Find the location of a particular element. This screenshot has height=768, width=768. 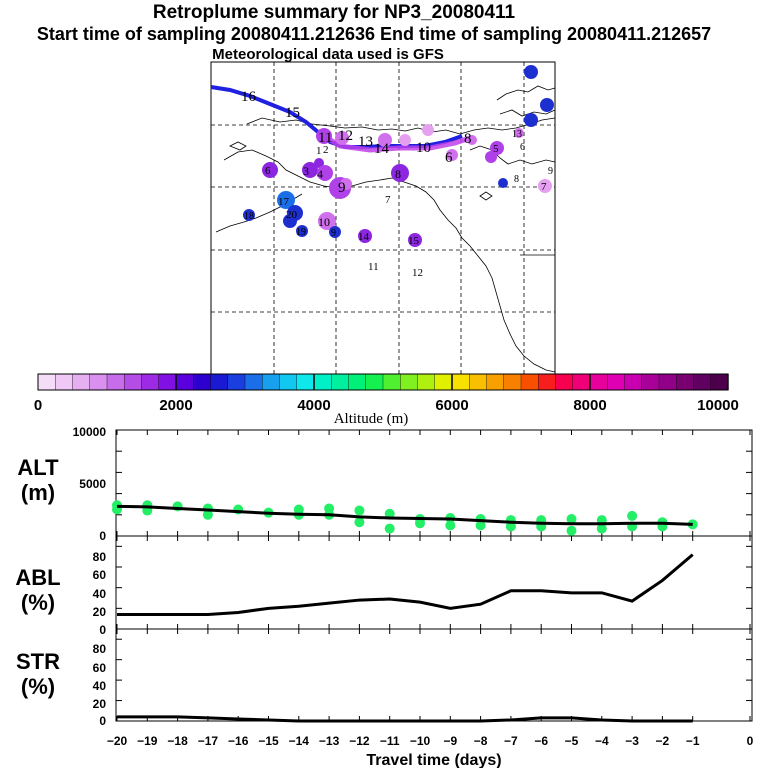

cluster-label: 12 is located at coordinates (345, 136).